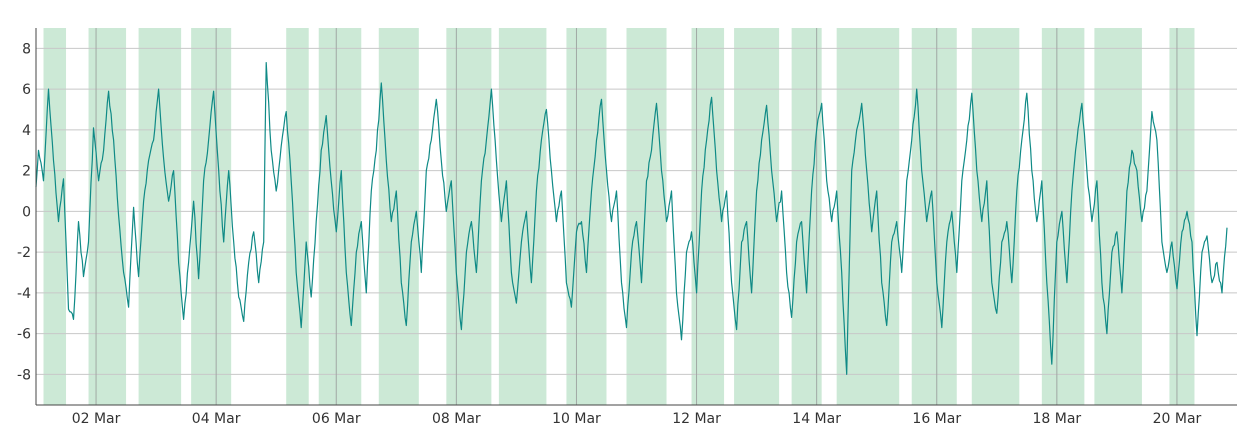 This screenshot has height=440, width=1251. I want to click on y-tick-label: 8, so click(26, 49).